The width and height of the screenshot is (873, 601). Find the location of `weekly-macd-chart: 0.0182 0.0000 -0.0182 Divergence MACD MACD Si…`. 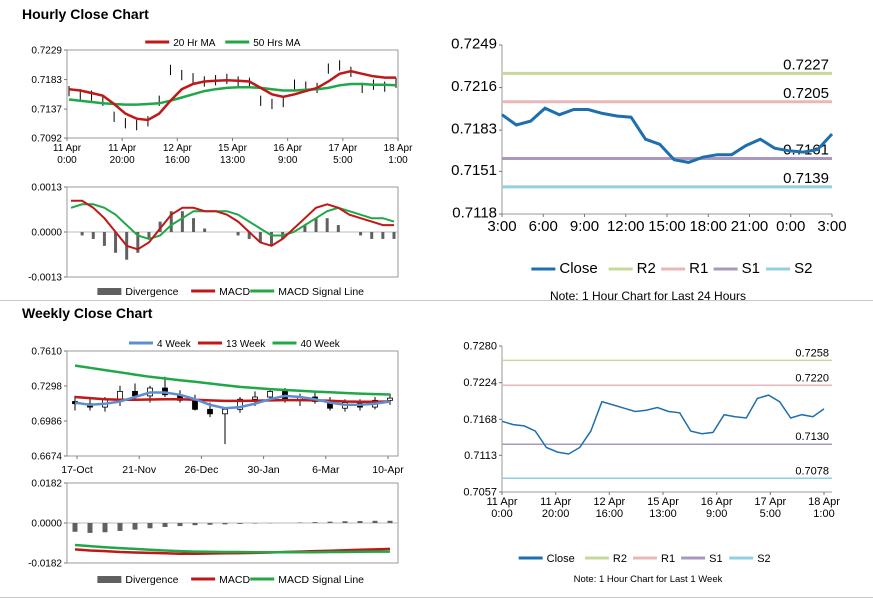

weekly-macd-chart: 0.0182 0.0000 -0.0182 Divergence MACD MACD Si… is located at coordinates (213, 532).